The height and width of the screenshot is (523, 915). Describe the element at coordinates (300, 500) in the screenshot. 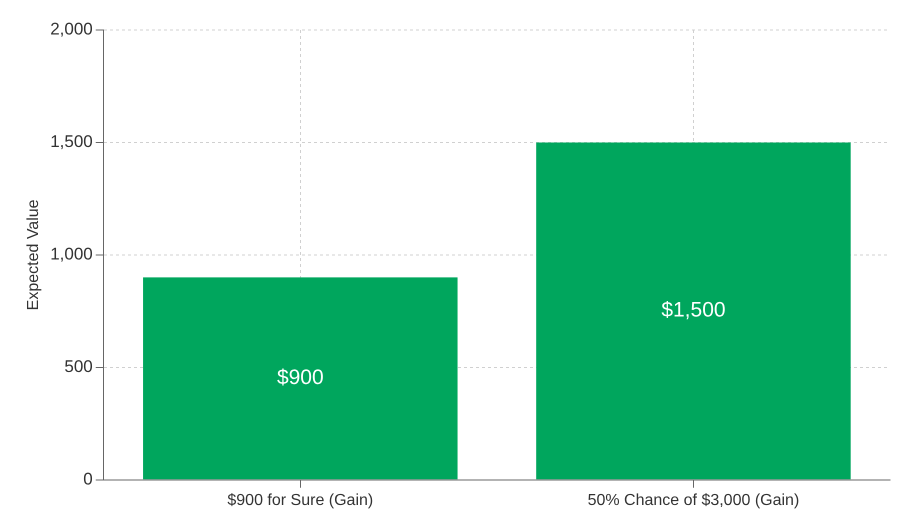

I see `x-tick-label: $900 for Sure (Gain)` at that location.